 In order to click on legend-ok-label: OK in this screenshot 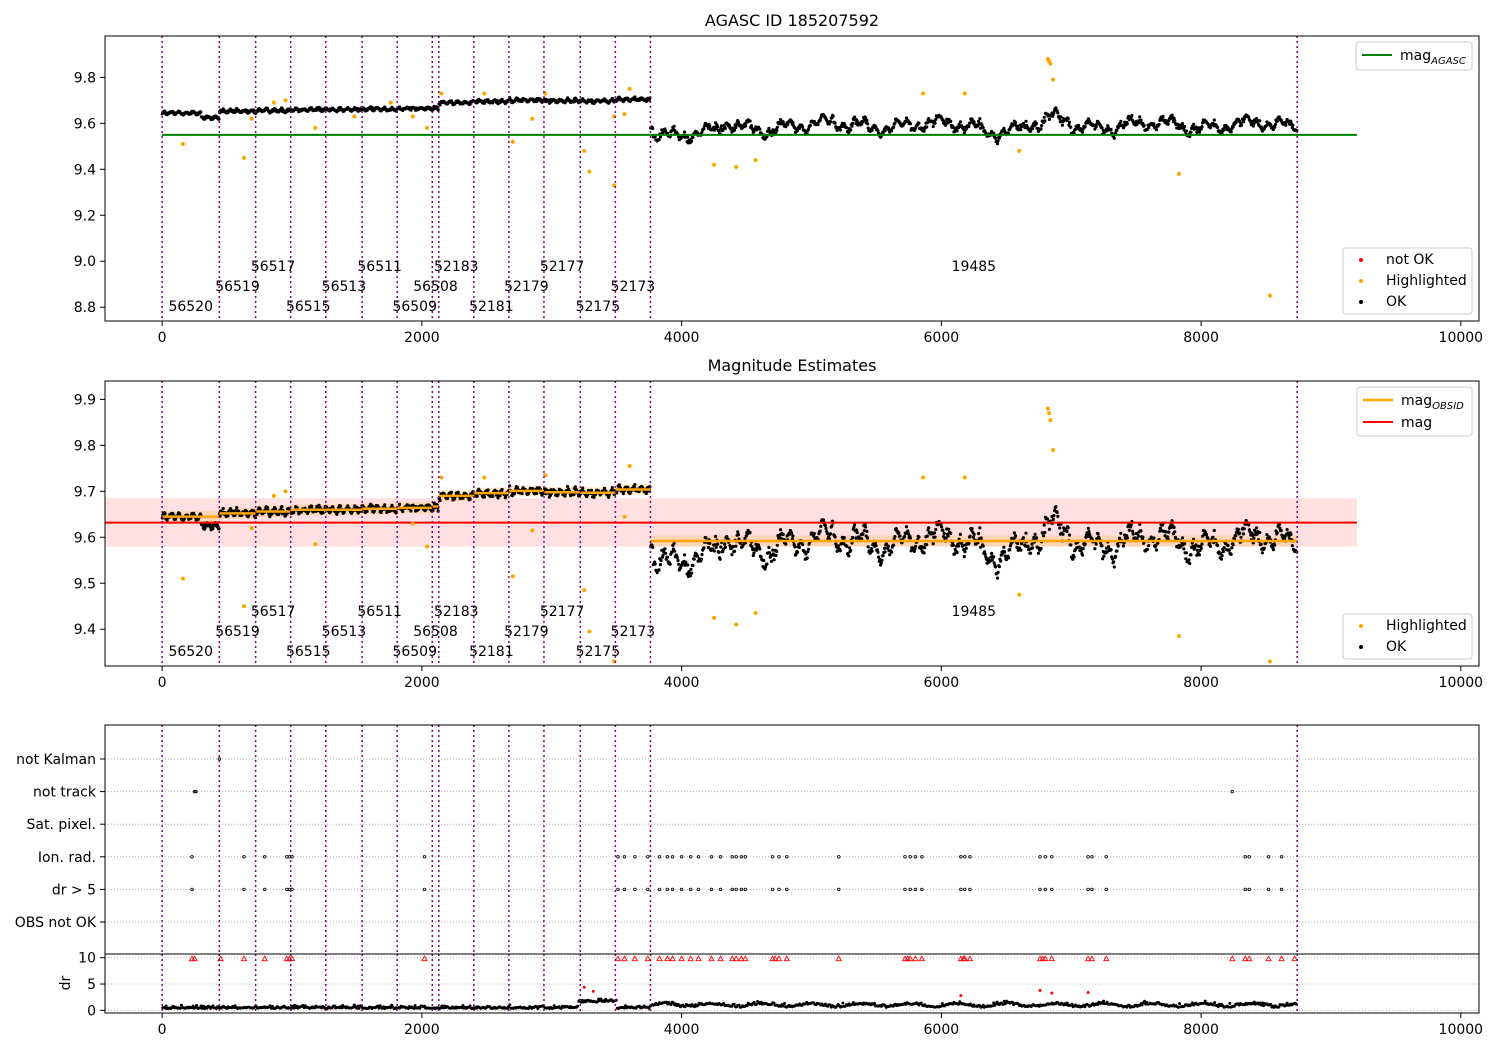, I will do `click(1396, 302)`.